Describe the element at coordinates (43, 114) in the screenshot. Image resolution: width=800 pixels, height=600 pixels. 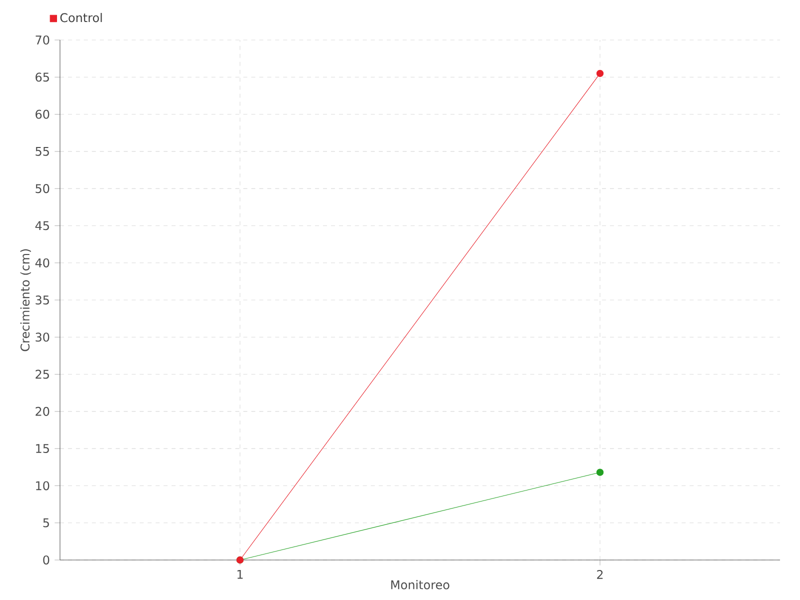
I see `y-tick-label: 60` at that location.